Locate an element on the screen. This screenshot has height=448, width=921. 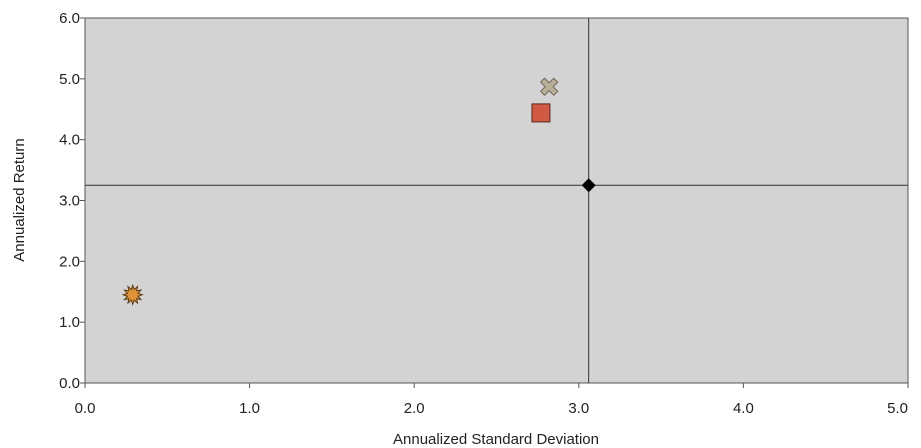
x-axis-ticks: 0.0 1.0 2.0 3.0 4.0 5.0 is located at coordinates (492, 400).